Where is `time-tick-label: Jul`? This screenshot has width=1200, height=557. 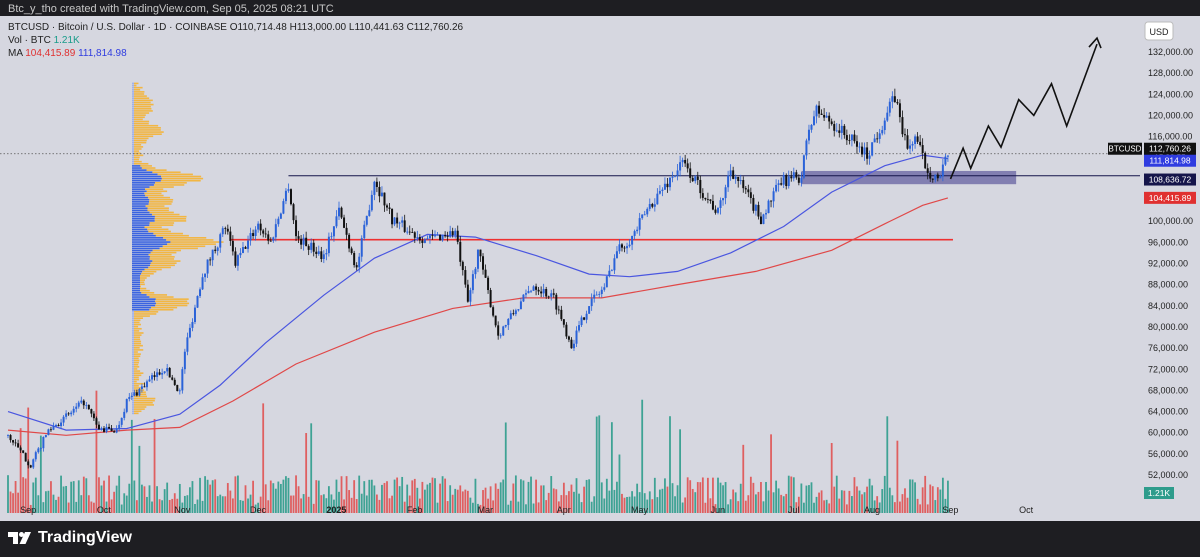
time-tick-label: Jul is located at coordinates (794, 510).